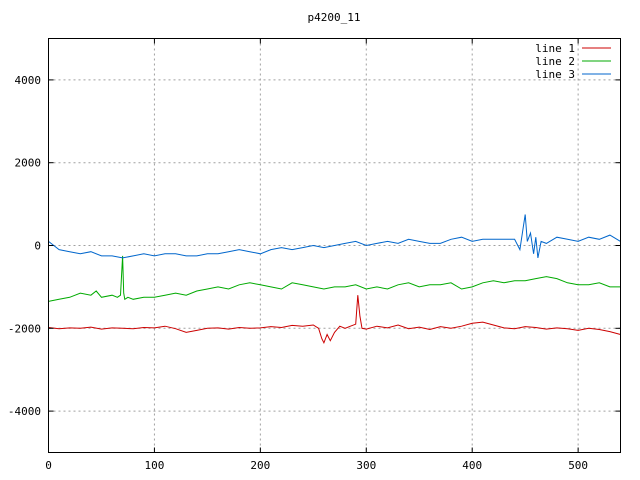 This screenshot has height=480, width=640. I want to click on legend-label-3: line 3, so click(555, 74).